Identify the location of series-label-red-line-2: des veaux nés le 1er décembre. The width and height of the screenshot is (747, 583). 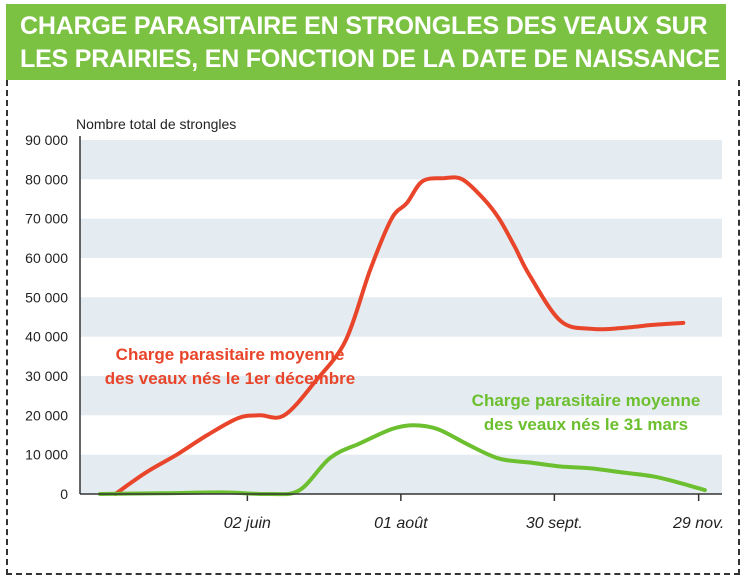
(230, 378).